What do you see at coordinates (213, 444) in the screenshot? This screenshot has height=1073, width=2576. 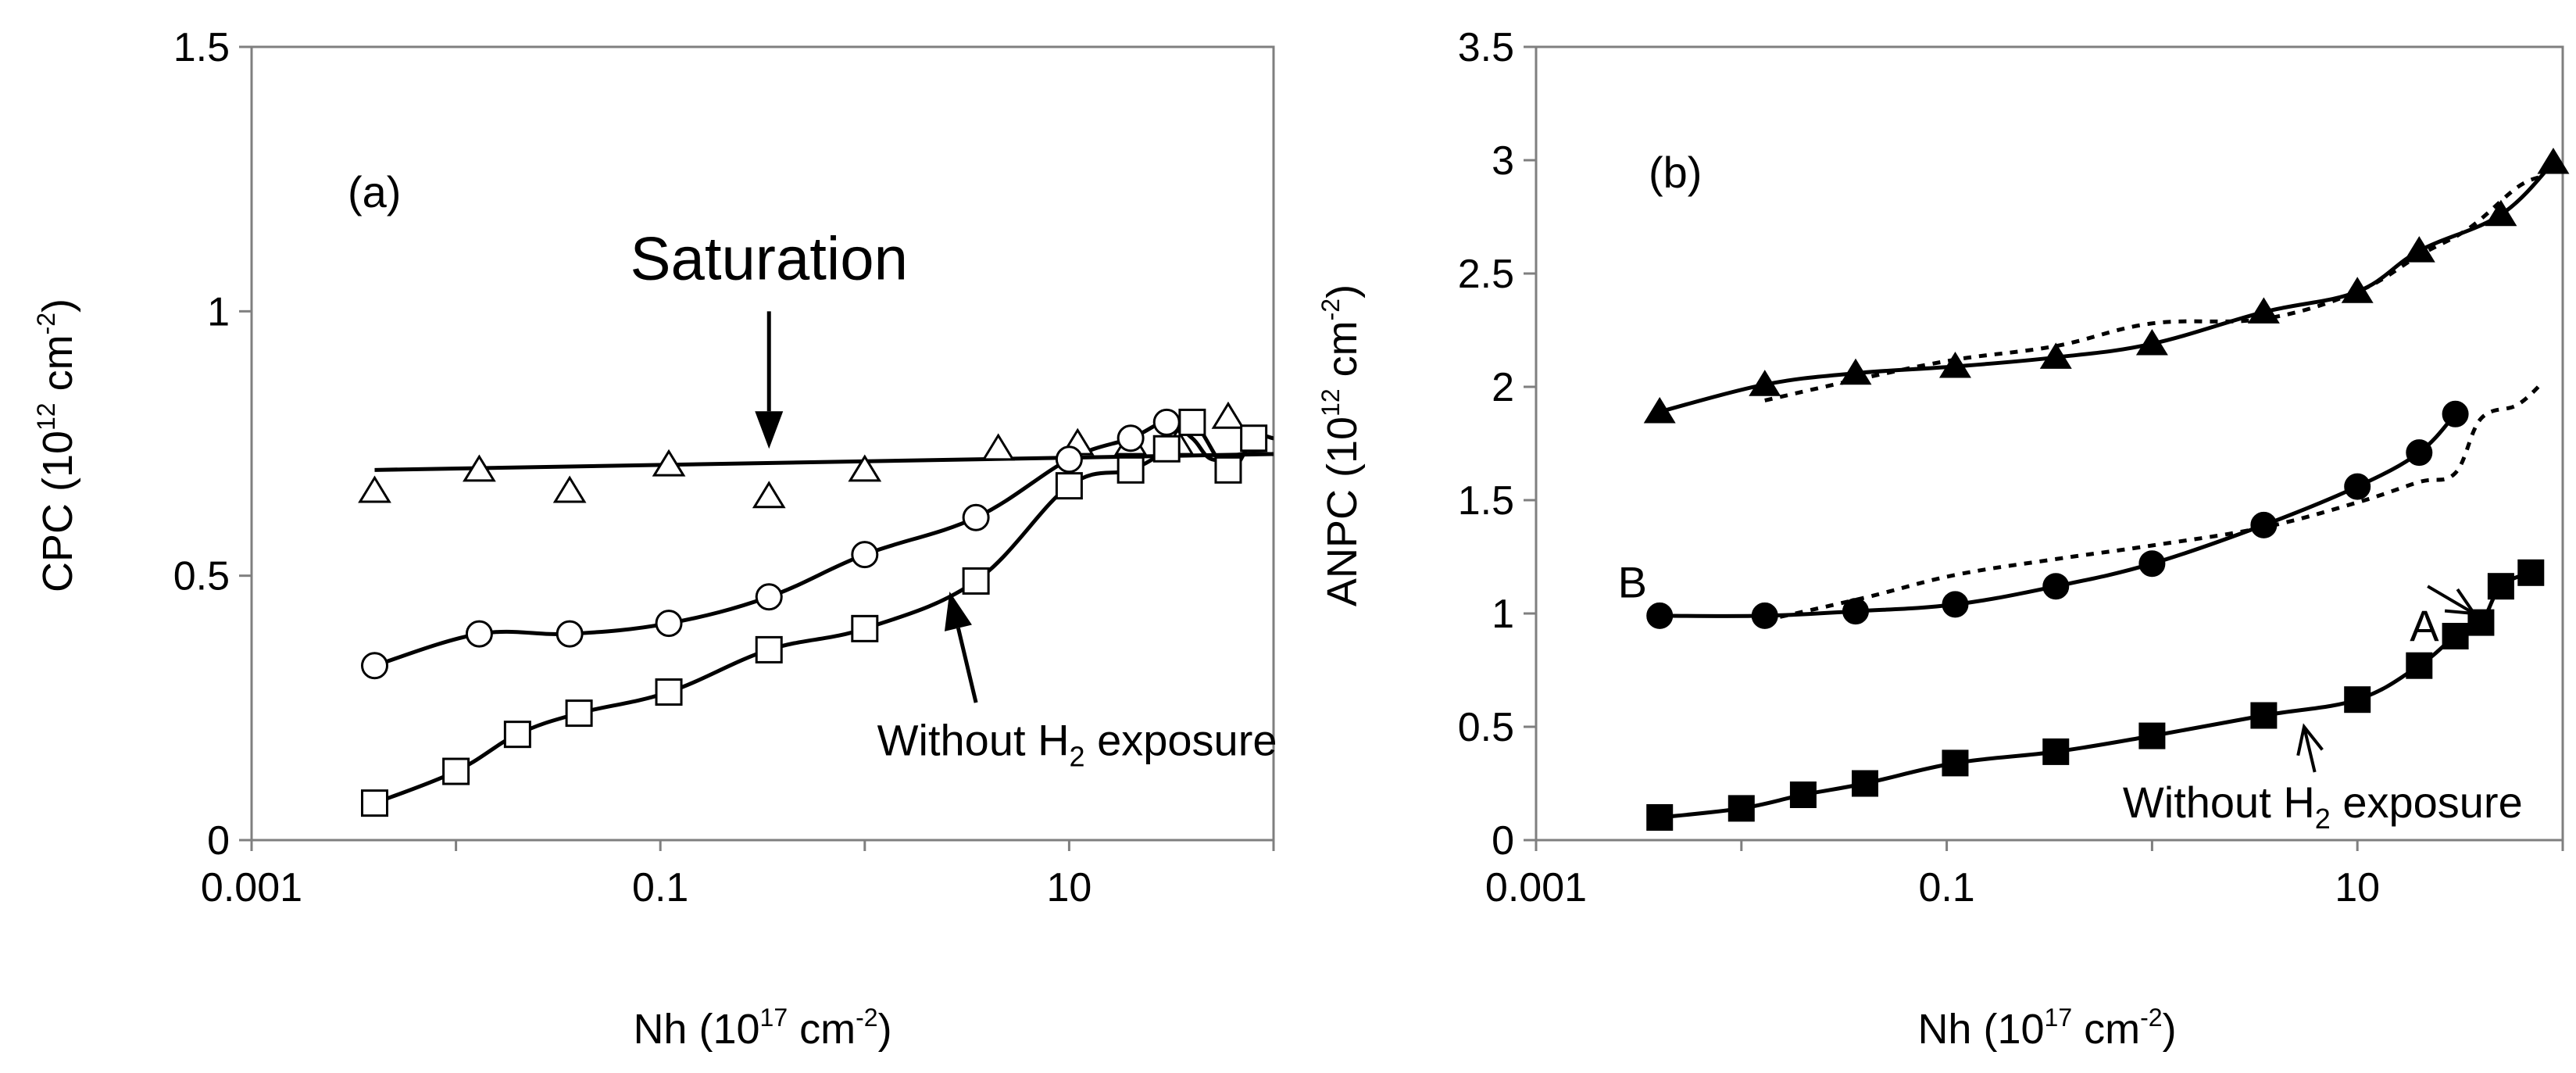 I see `y-ticks-a: 0 0.5 1 1.5` at bounding box center [213, 444].